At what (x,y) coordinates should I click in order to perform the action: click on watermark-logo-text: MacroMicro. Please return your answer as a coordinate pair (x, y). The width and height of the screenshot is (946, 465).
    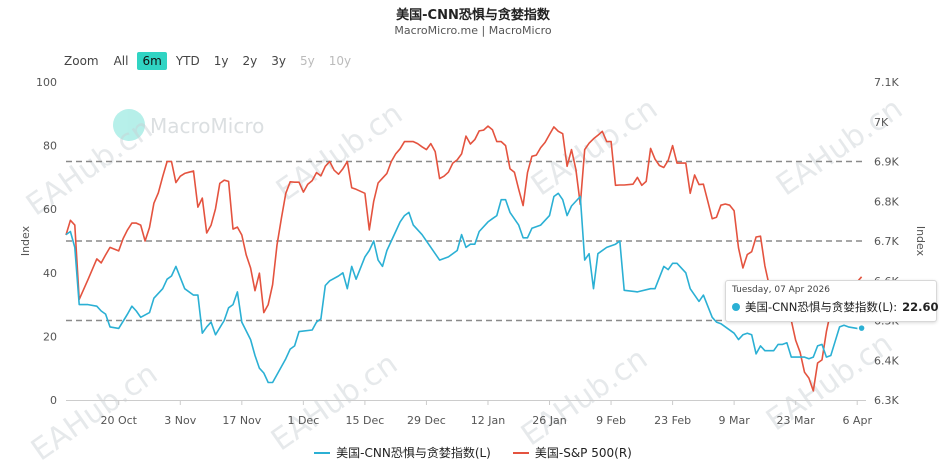
    Looking at the image, I should click on (207, 126).